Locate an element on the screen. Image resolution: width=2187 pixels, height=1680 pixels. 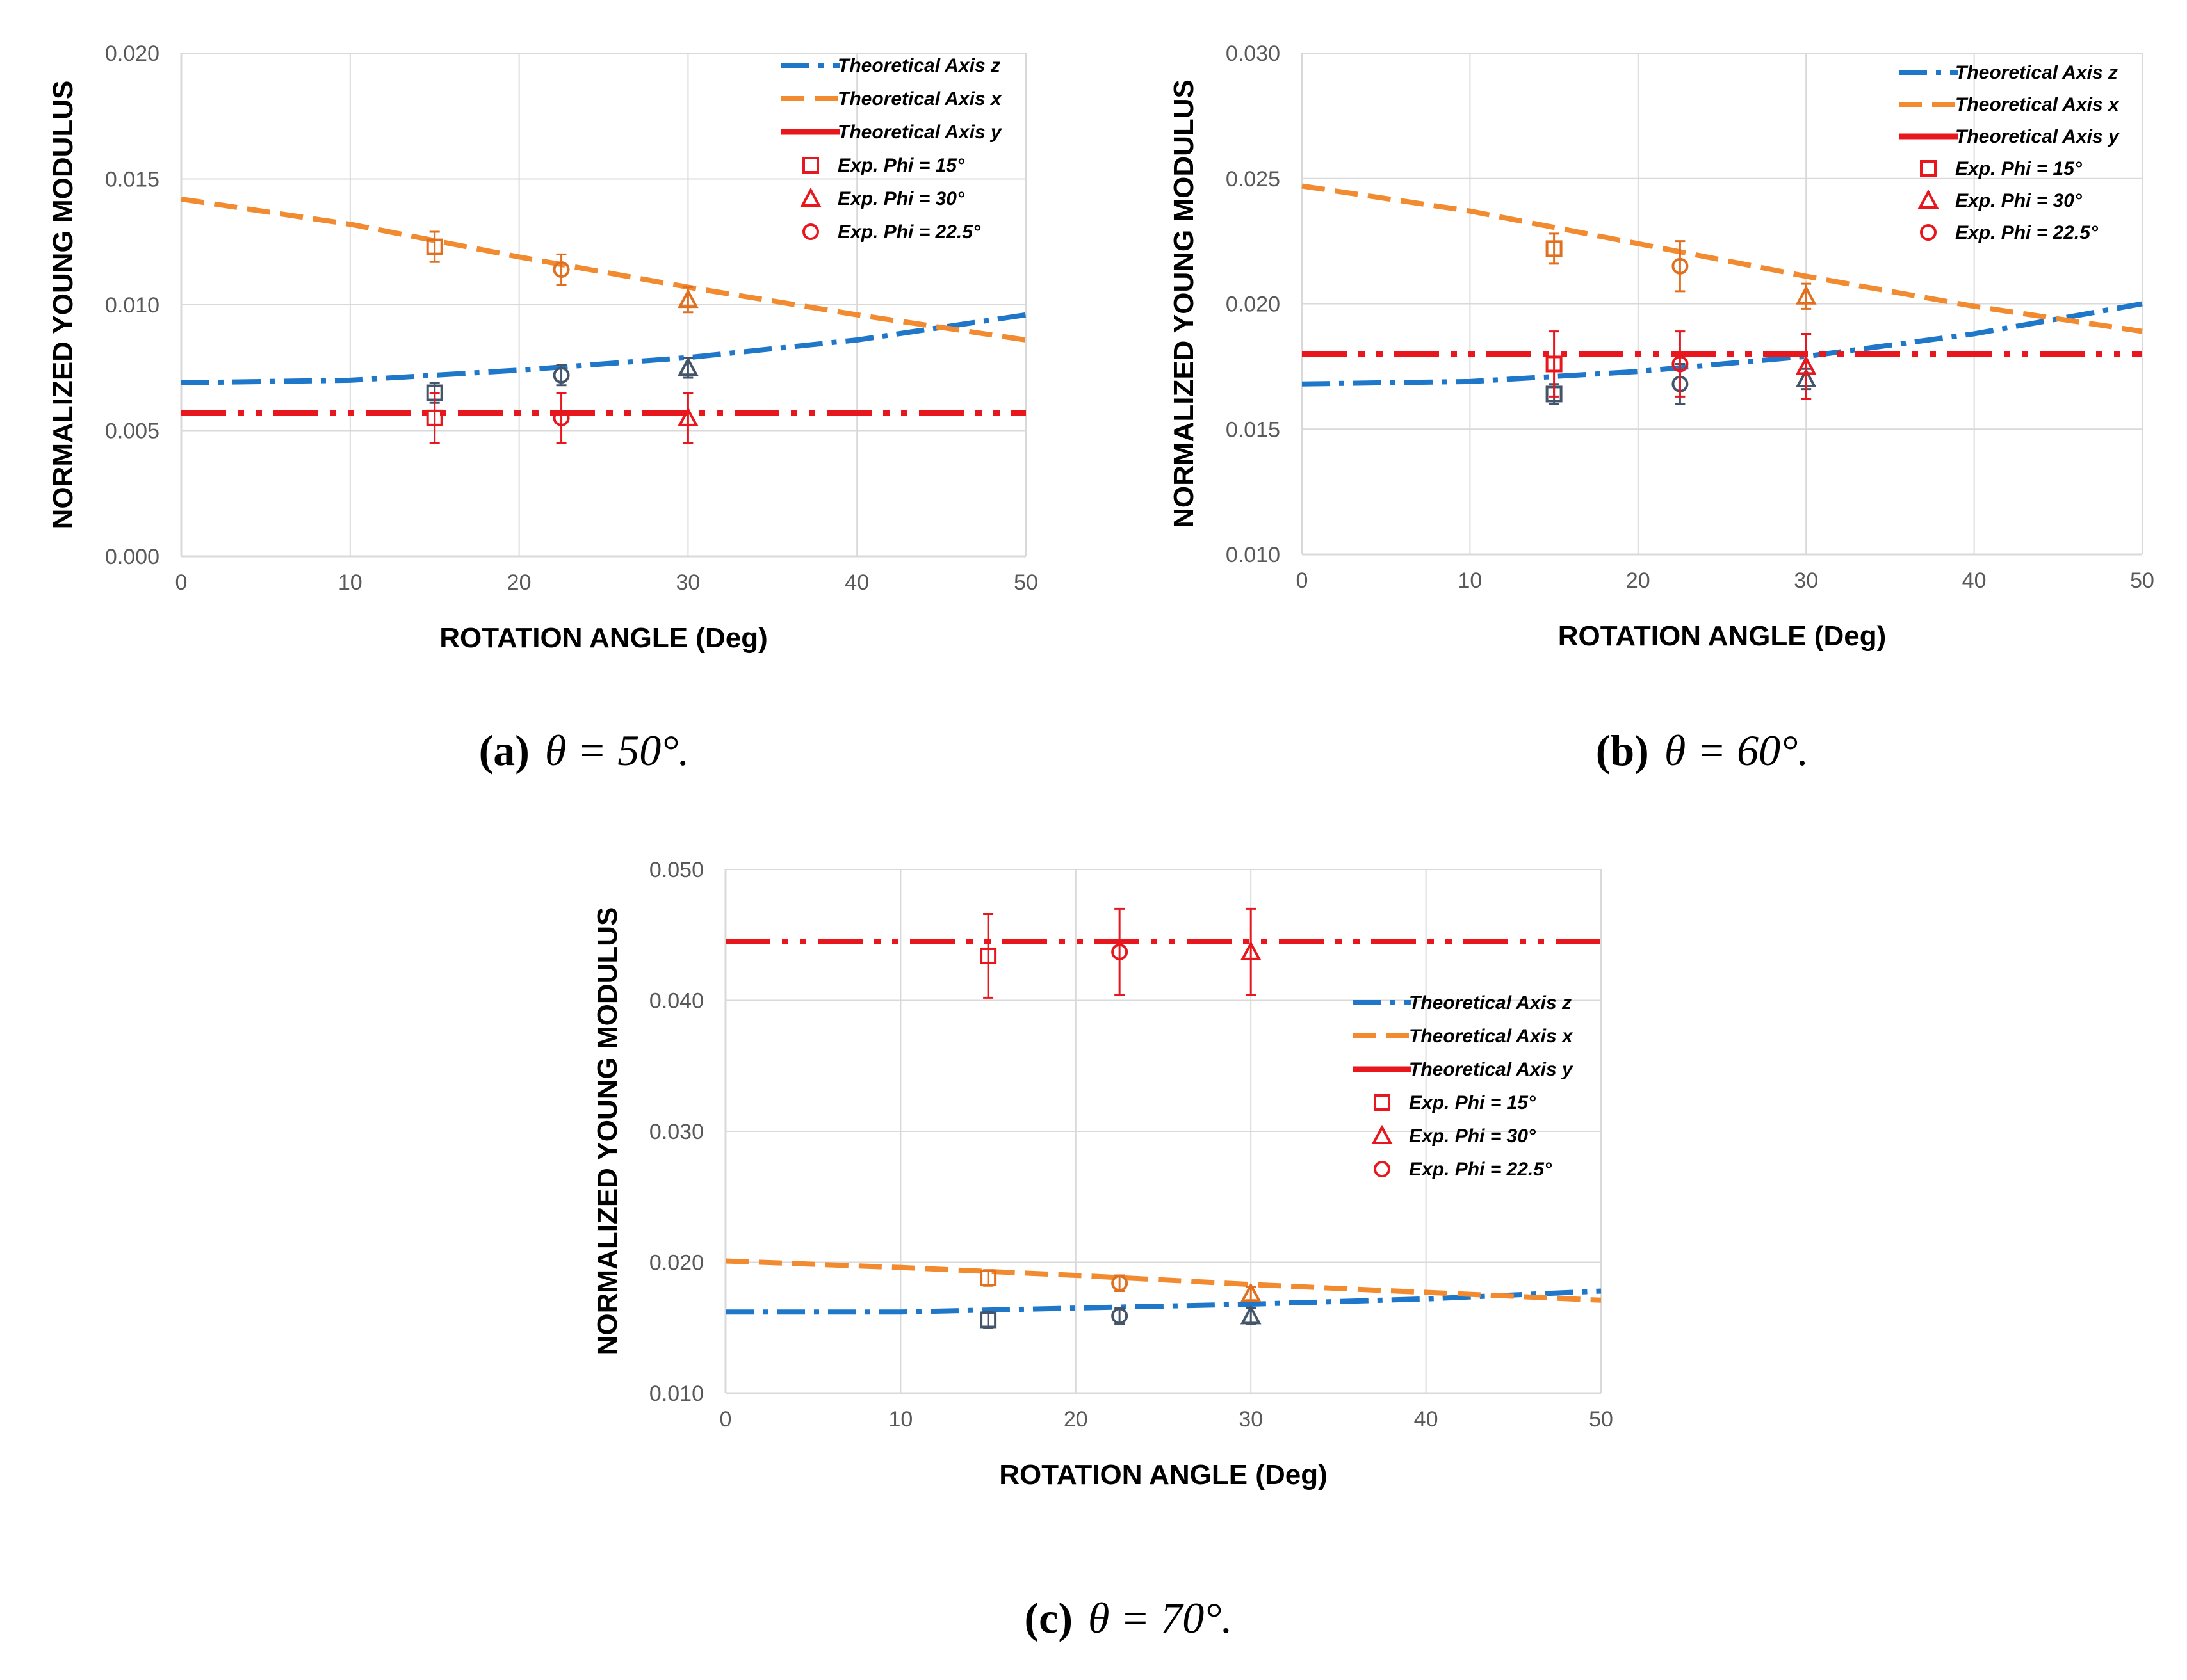
y-tick-label: 0.025 is located at coordinates (1253, 179).